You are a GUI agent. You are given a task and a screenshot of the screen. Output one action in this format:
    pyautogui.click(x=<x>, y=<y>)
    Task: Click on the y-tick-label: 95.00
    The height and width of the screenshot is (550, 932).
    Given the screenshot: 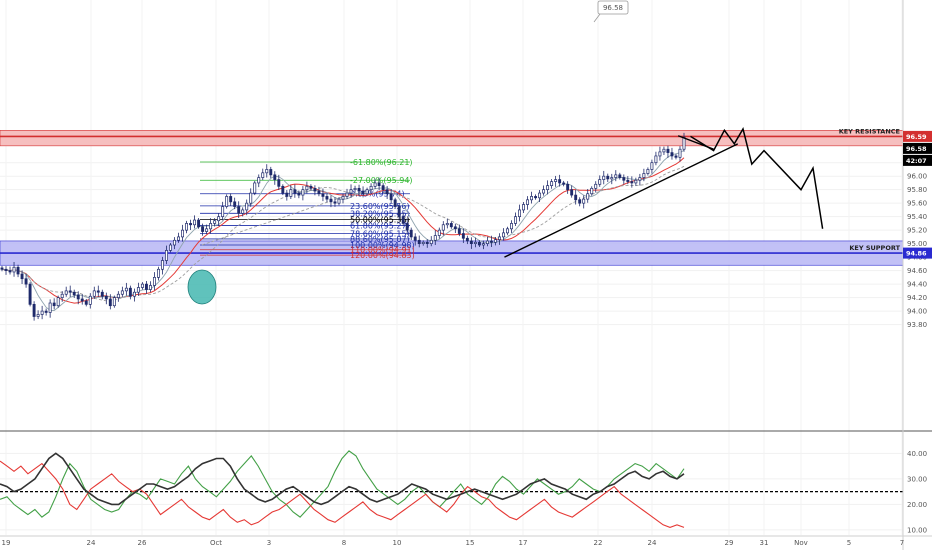 What is the action you would take?
    pyautogui.click(x=917, y=244)
    